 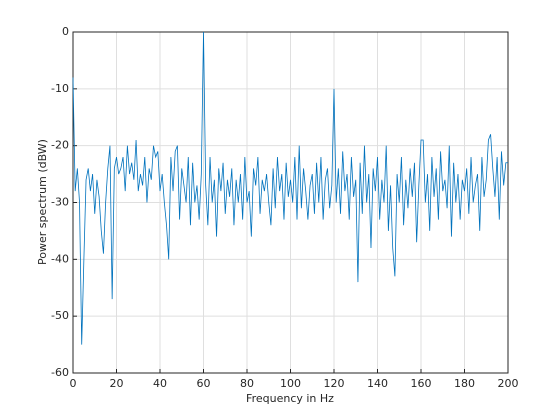 What do you see at coordinates (60, 145) in the screenshot?
I see `y-tick-label: -20` at bounding box center [60, 145].